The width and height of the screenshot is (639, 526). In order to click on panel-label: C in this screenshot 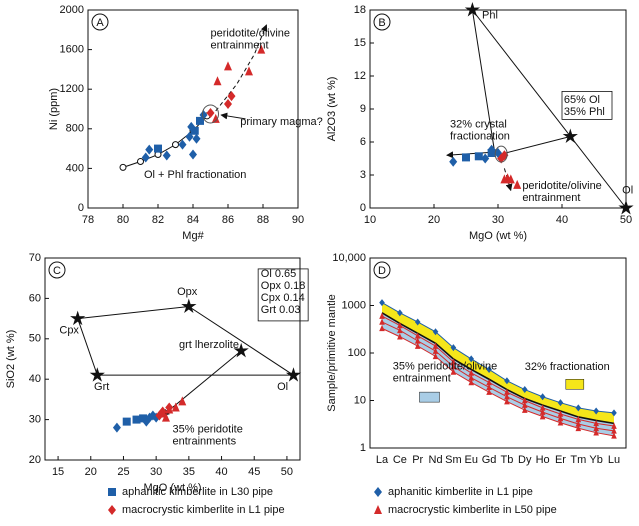, I will do `click(57, 271)`.